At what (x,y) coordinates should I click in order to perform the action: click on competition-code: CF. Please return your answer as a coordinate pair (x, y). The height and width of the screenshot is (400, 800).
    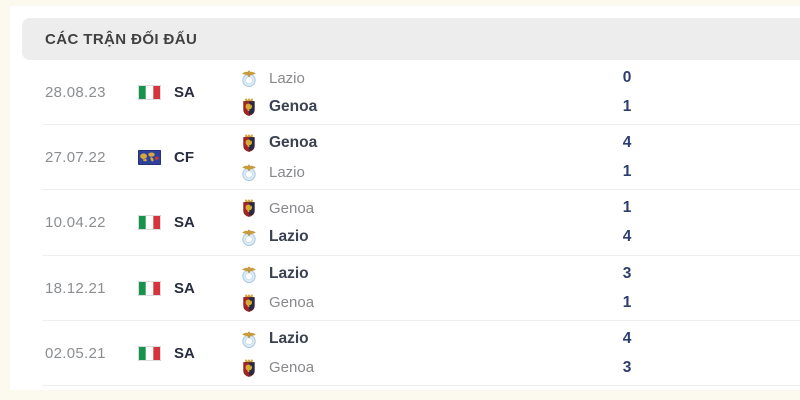
    Looking at the image, I should click on (184, 158).